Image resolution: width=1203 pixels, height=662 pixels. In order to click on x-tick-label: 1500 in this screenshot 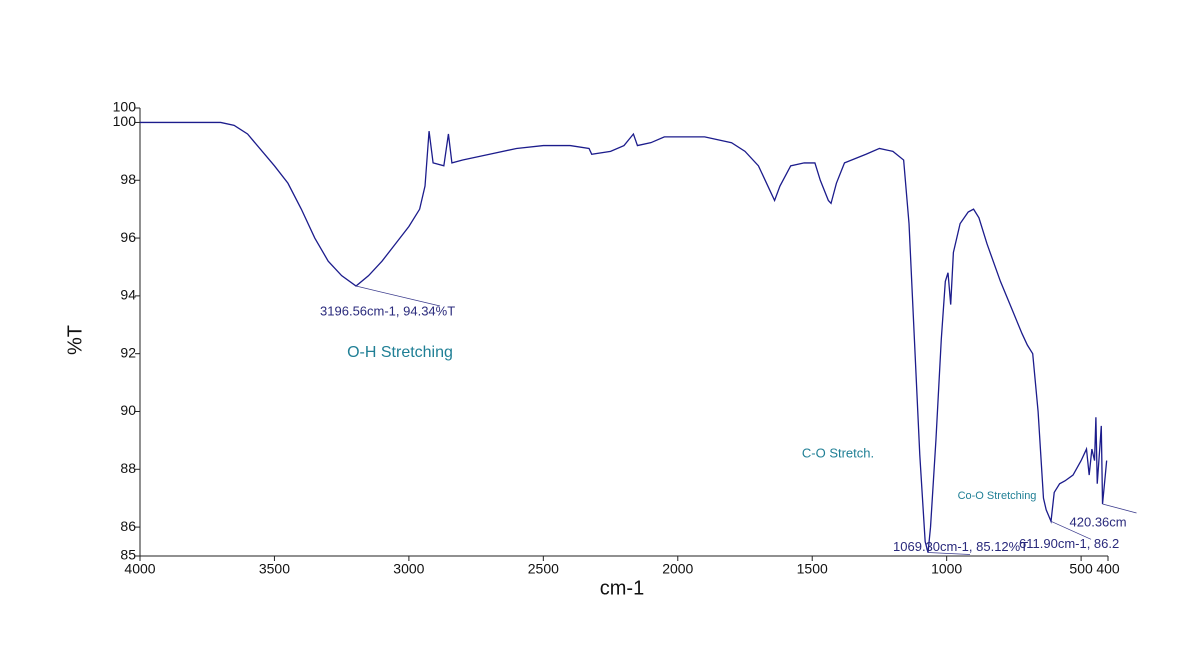, I will do `click(812, 569)`.